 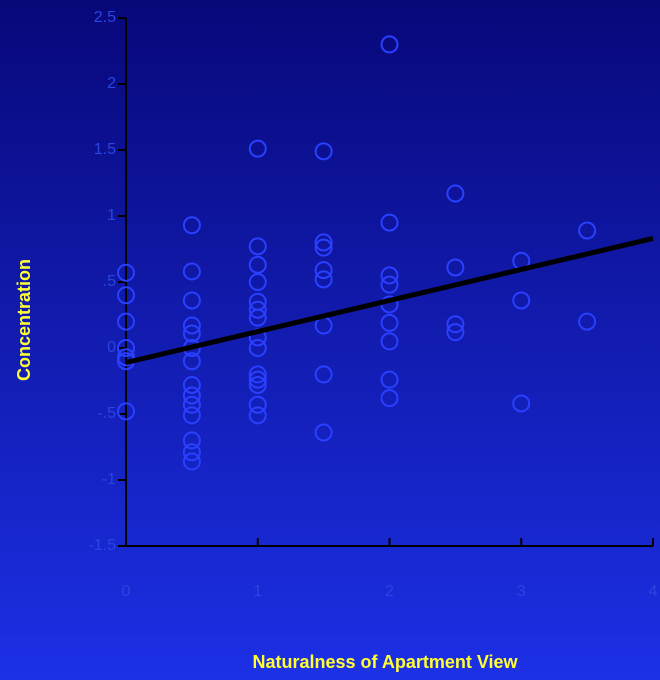 What do you see at coordinates (105, 17) in the screenshot?
I see `y-tick-label: 2.5` at bounding box center [105, 17].